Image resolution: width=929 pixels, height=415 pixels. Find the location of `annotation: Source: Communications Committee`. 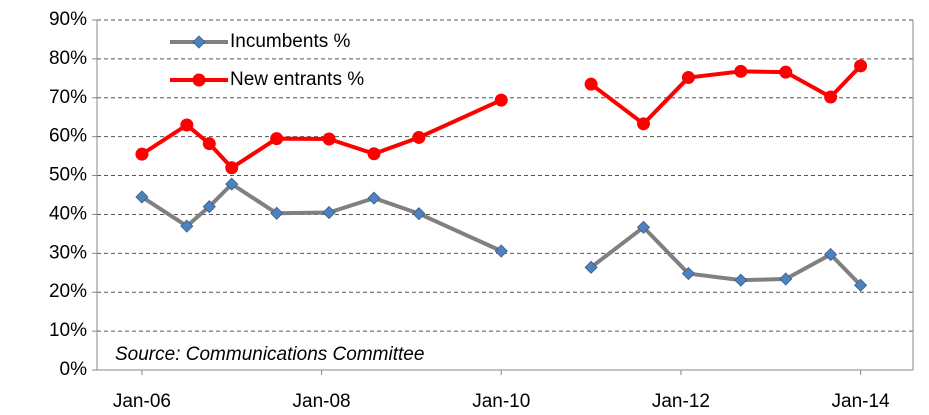

annotation: Source: Communications Committee is located at coordinates (269, 354).